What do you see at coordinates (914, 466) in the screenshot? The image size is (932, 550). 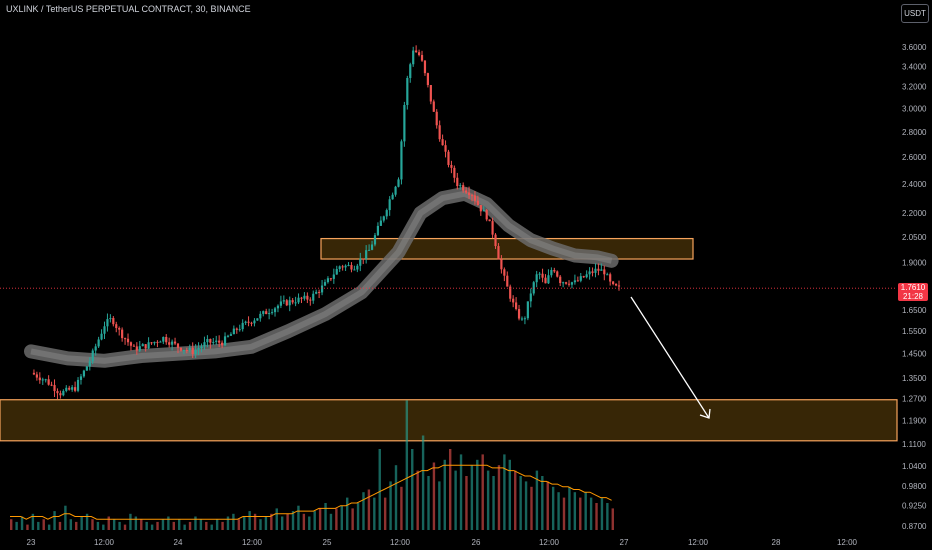 I see `y-tick-label: 1.0400` at bounding box center [914, 466].